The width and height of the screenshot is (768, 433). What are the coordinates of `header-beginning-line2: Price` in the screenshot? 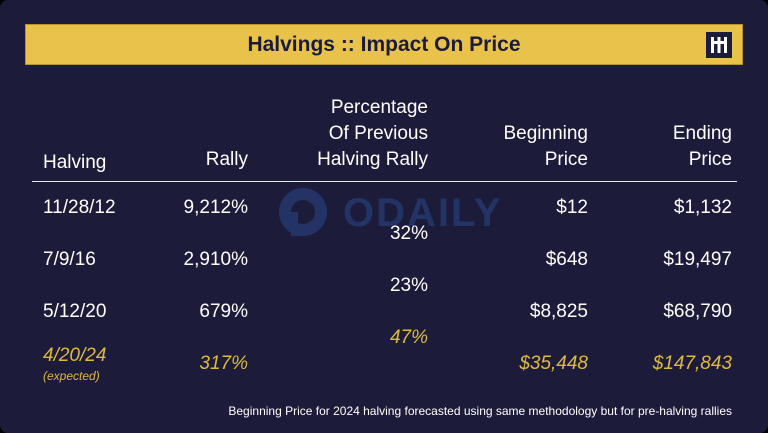 It's located at (566, 159).